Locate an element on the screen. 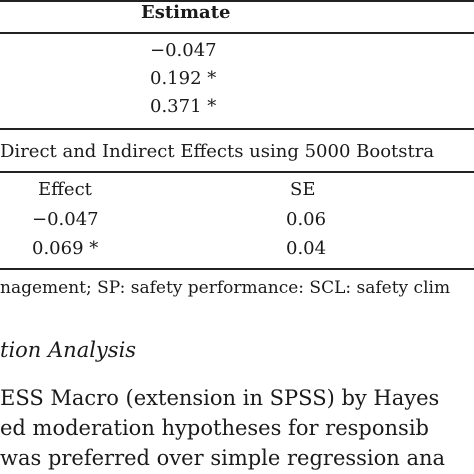 The height and width of the screenshot is (474, 474). table-top-rule is located at coordinates (237, 1).